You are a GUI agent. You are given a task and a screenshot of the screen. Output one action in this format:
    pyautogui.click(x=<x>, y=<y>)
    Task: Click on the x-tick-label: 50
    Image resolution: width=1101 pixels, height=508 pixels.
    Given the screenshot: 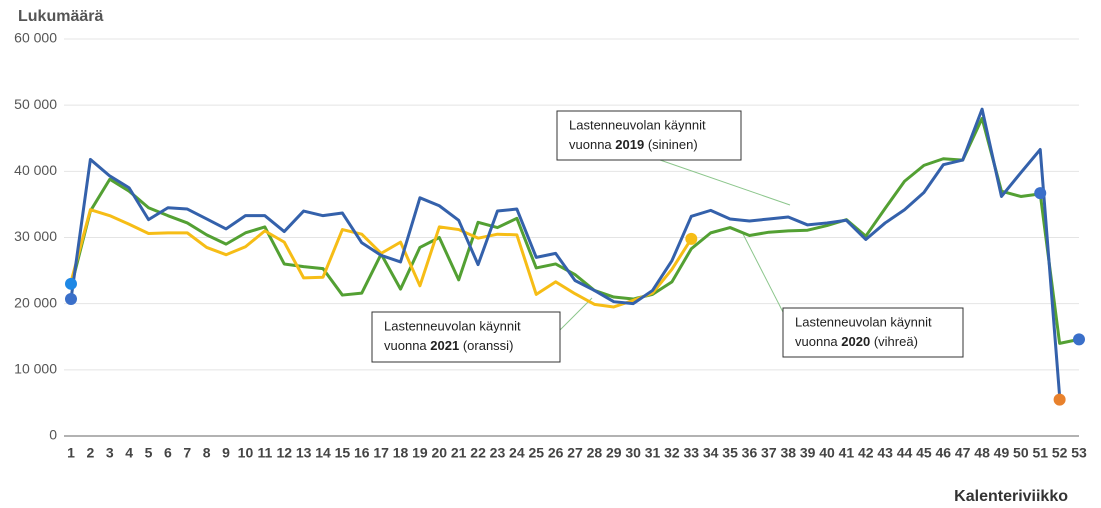 What is the action you would take?
    pyautogui.click(x=1021, y=453)
    